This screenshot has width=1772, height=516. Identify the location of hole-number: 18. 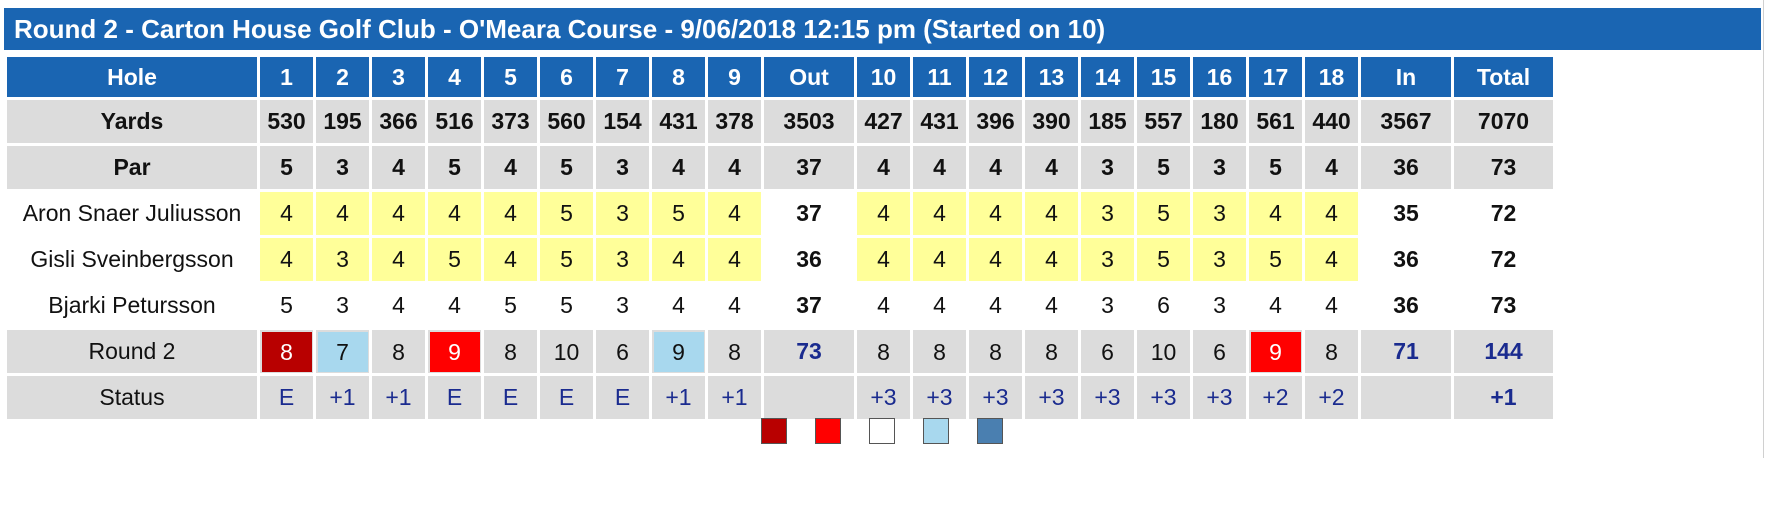
(1331, 77).